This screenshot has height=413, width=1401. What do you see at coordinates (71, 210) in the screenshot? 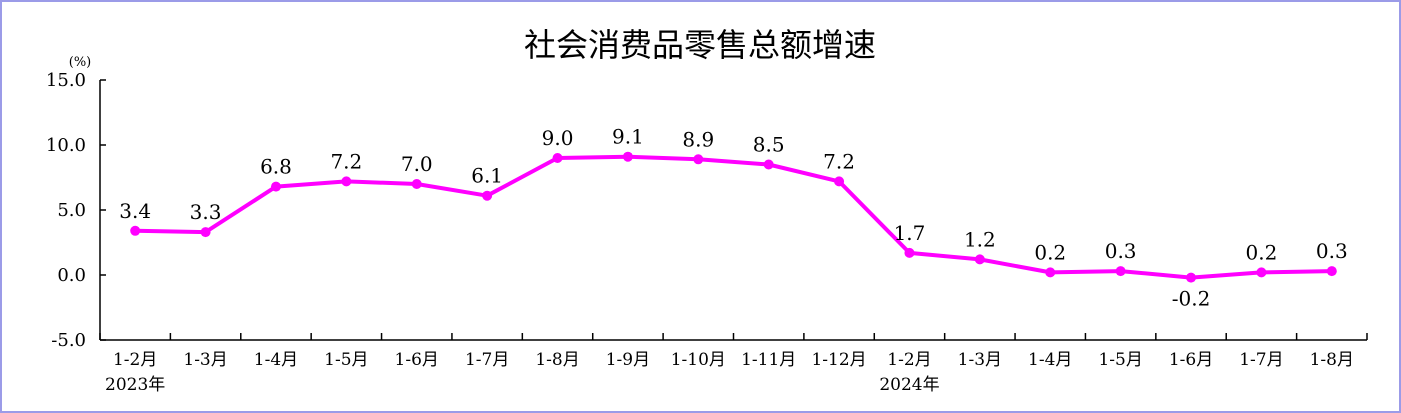
I see `y-tick-label: 5.0` at bounding box center [71, 210].